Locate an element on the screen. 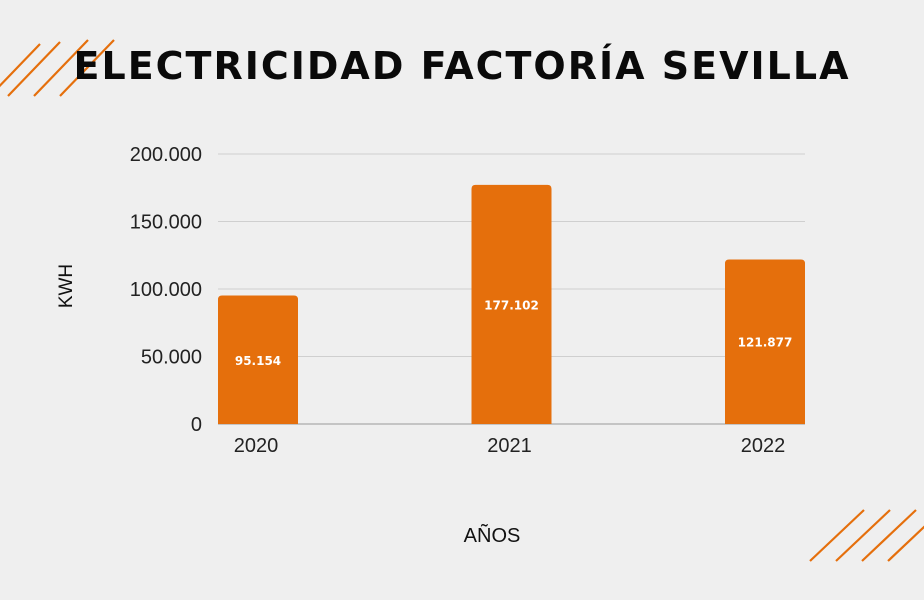 The width and height of the screenshot is (924, 600). decorative-stripes-bottom-right is located at coordinates (866, 535).